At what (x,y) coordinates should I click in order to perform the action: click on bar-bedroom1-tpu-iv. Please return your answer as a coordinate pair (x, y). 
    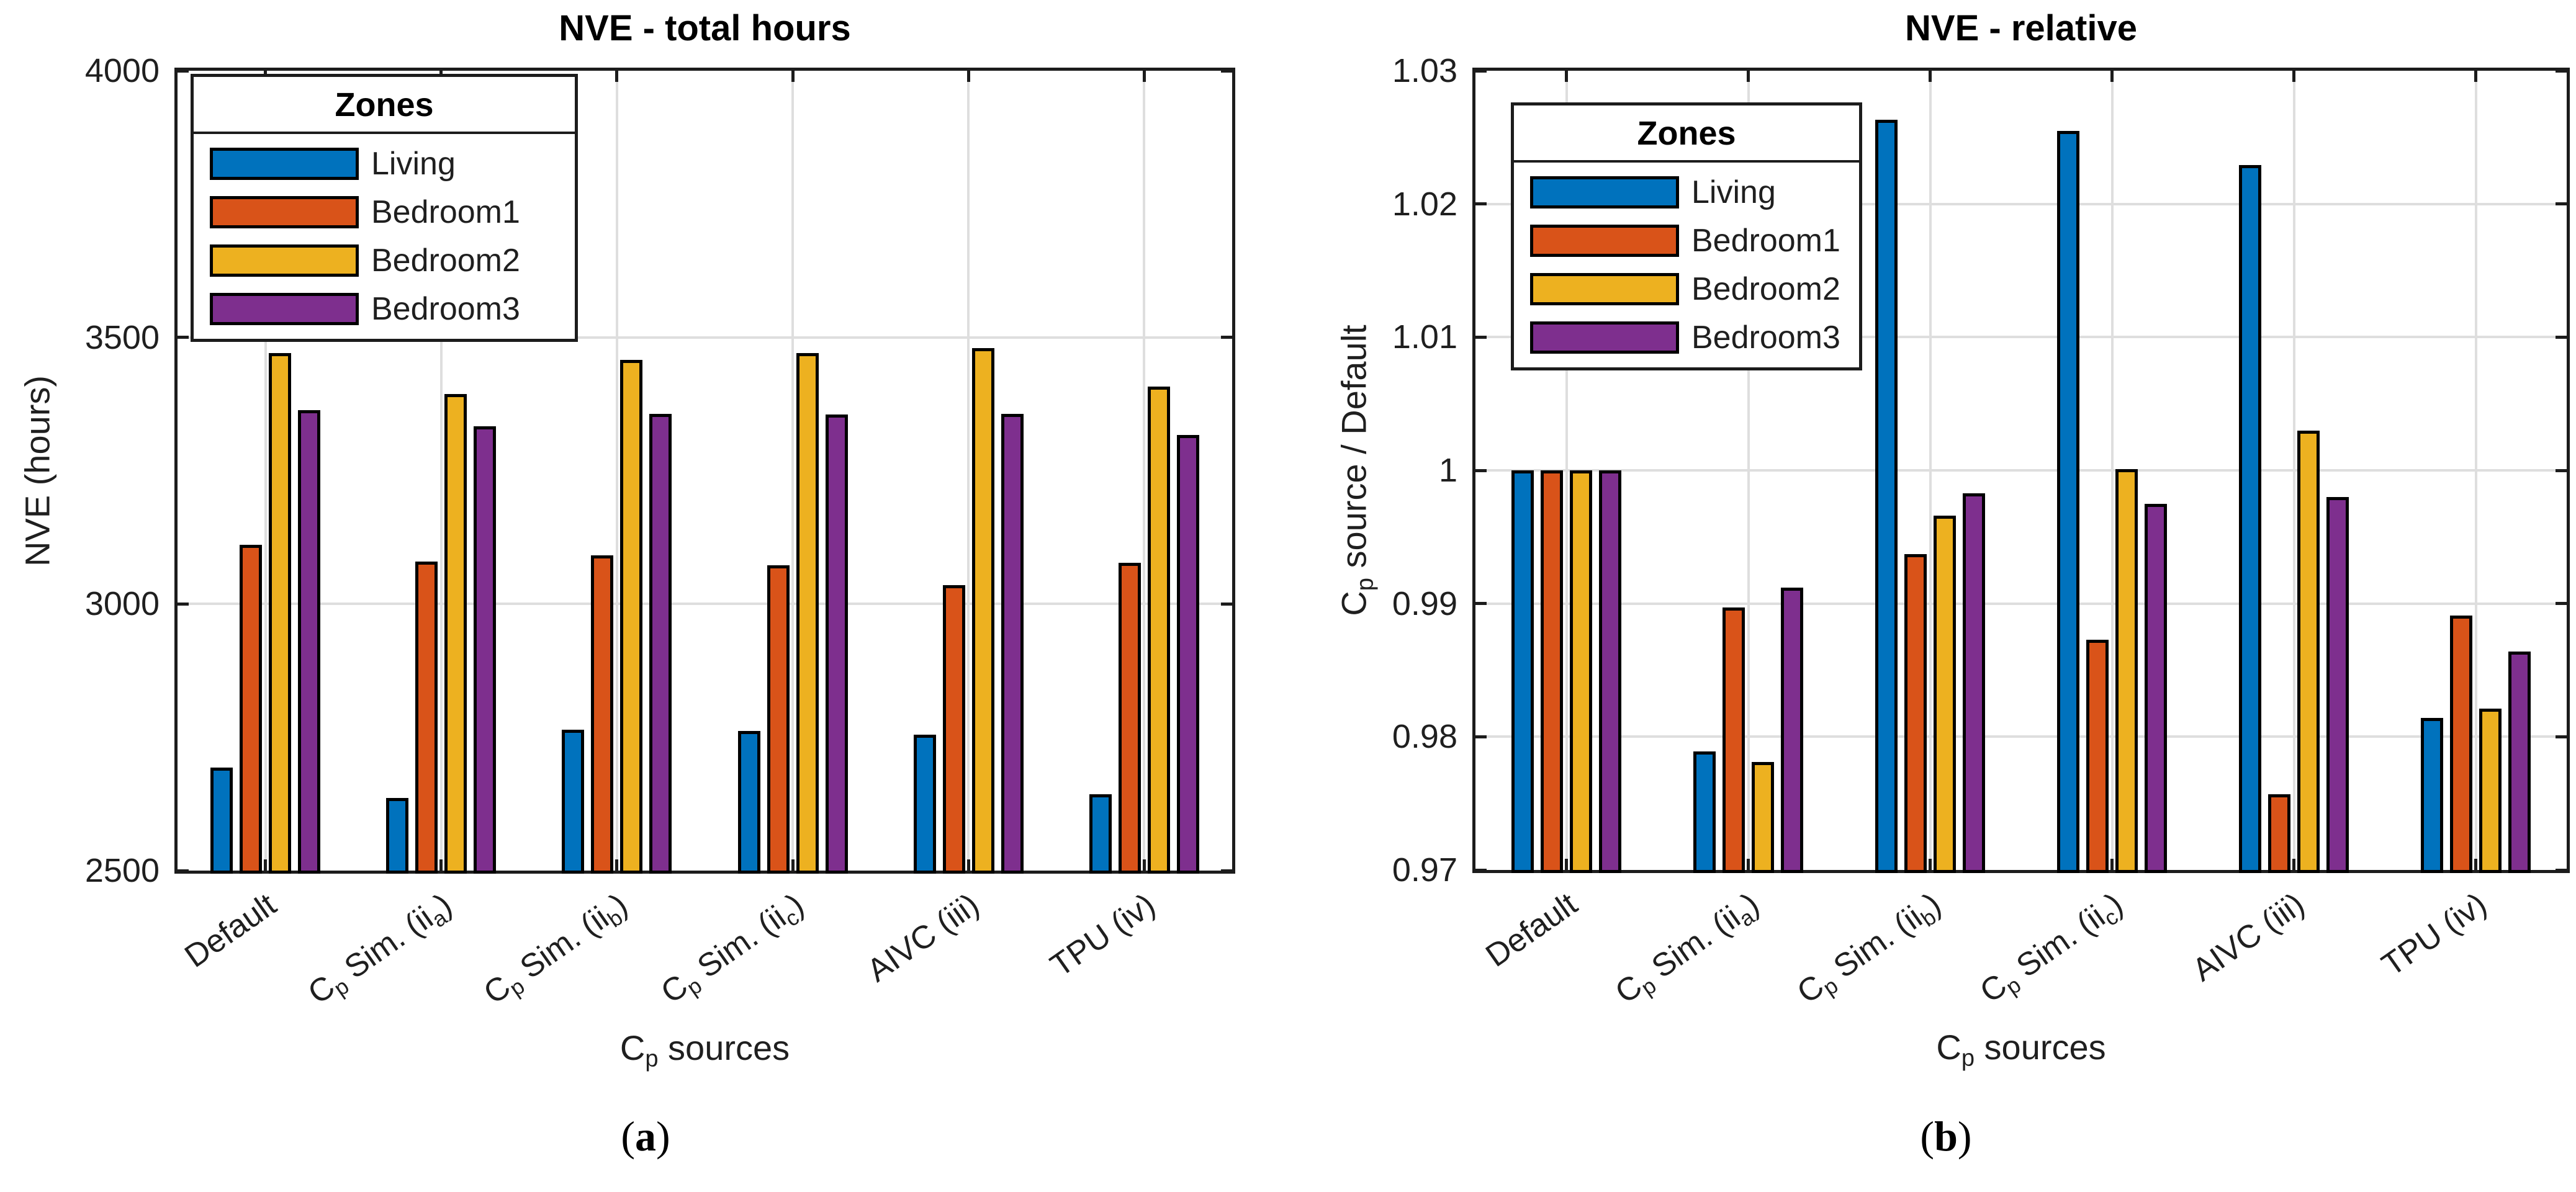
    Looking at the image, I should click on (2461, 744).